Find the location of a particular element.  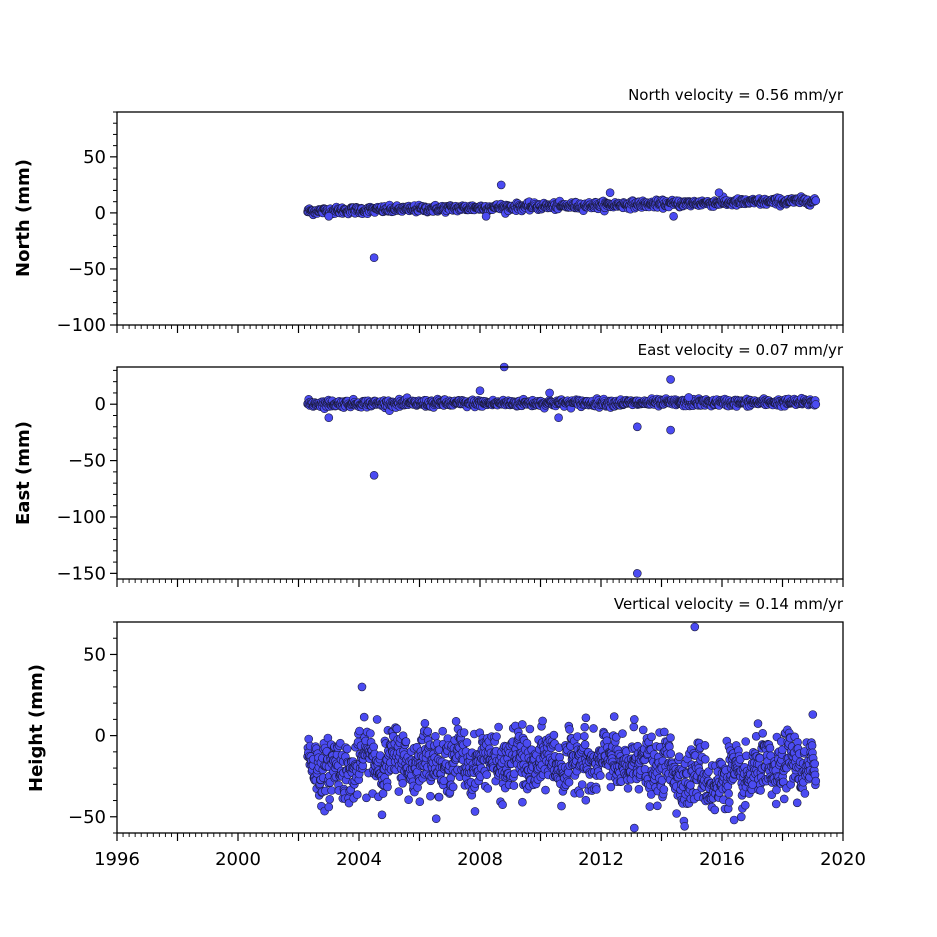

height-x-tick-label: 2000 is located at coordinates (238, 859).